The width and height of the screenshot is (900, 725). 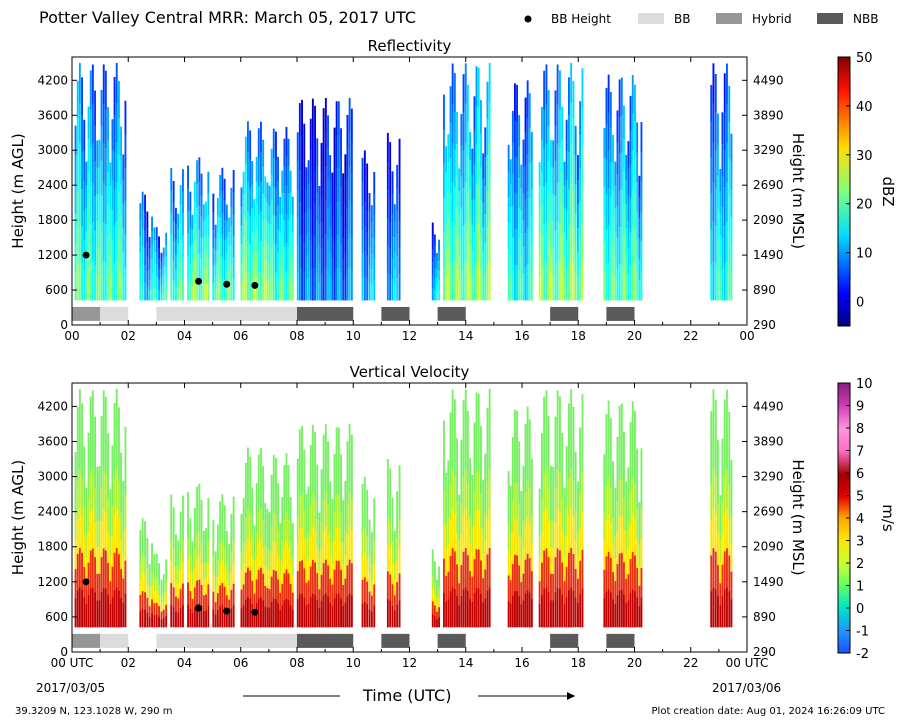 What do you see at coordinates (888, 518) in the screenshot?
I see `colorbar-label: m/s` at bounding box center [888, 518].